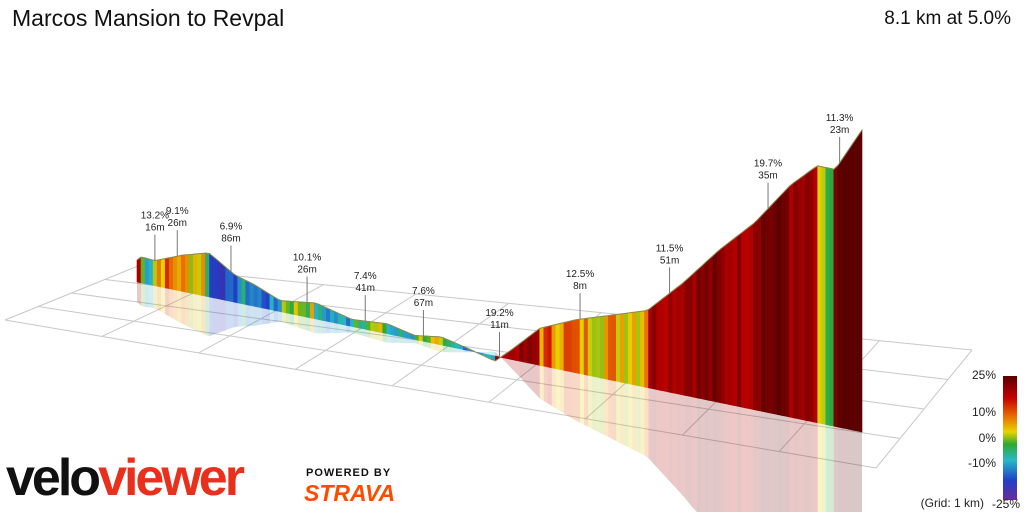 Image resolution: width=1024 pixels, height=512 pixels. Describe the element at coordinates (952, 503) in the screenshot. I see `grid-note-text: (Grid: 1 km)` at that location.